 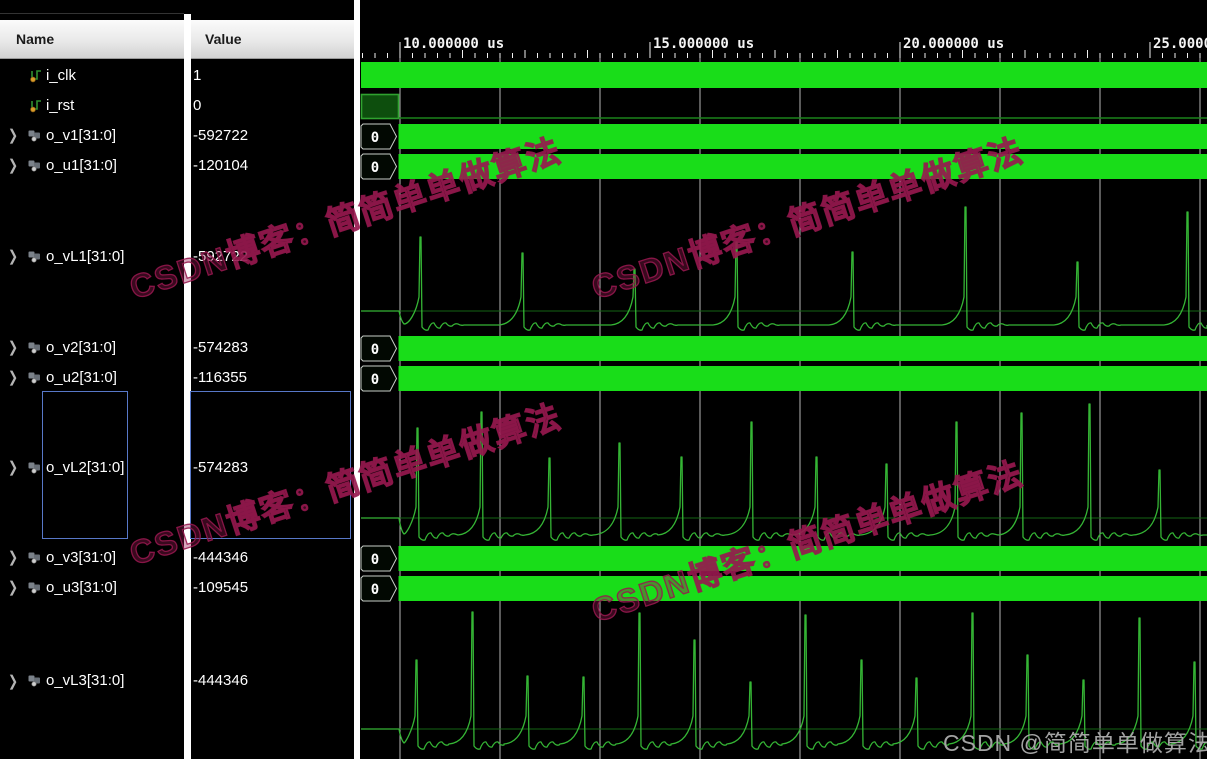 What do you see at coordinates (35, 39) in the screenshot?
I see `name-header-label: Name` at bounding box center [35, 39].